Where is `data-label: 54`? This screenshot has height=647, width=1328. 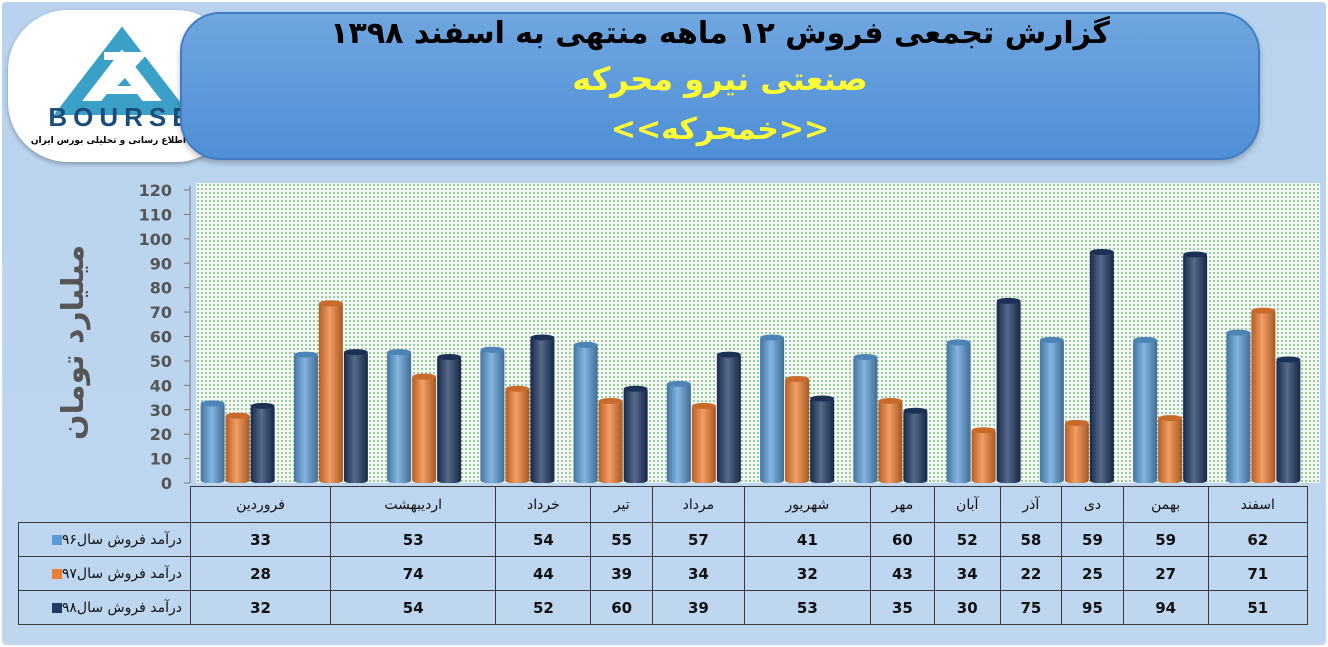 data-label: 54 is located at coordinates (543, 539).